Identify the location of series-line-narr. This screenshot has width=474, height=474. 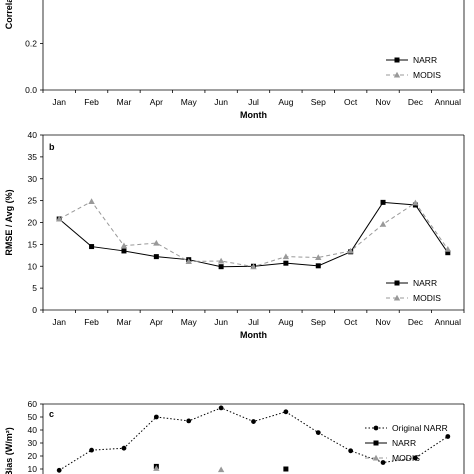
(253, 234).